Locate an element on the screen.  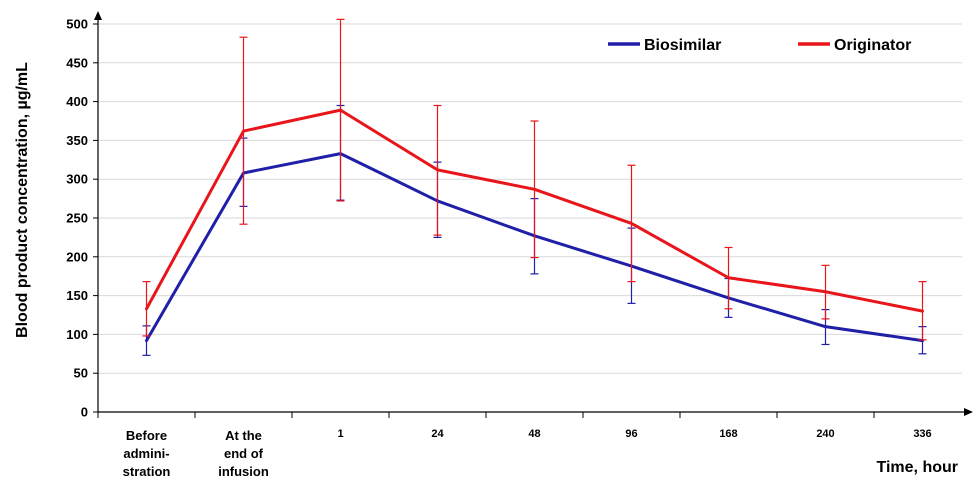
x-tick-label-line: 240 is located at coordinates (825, 434).